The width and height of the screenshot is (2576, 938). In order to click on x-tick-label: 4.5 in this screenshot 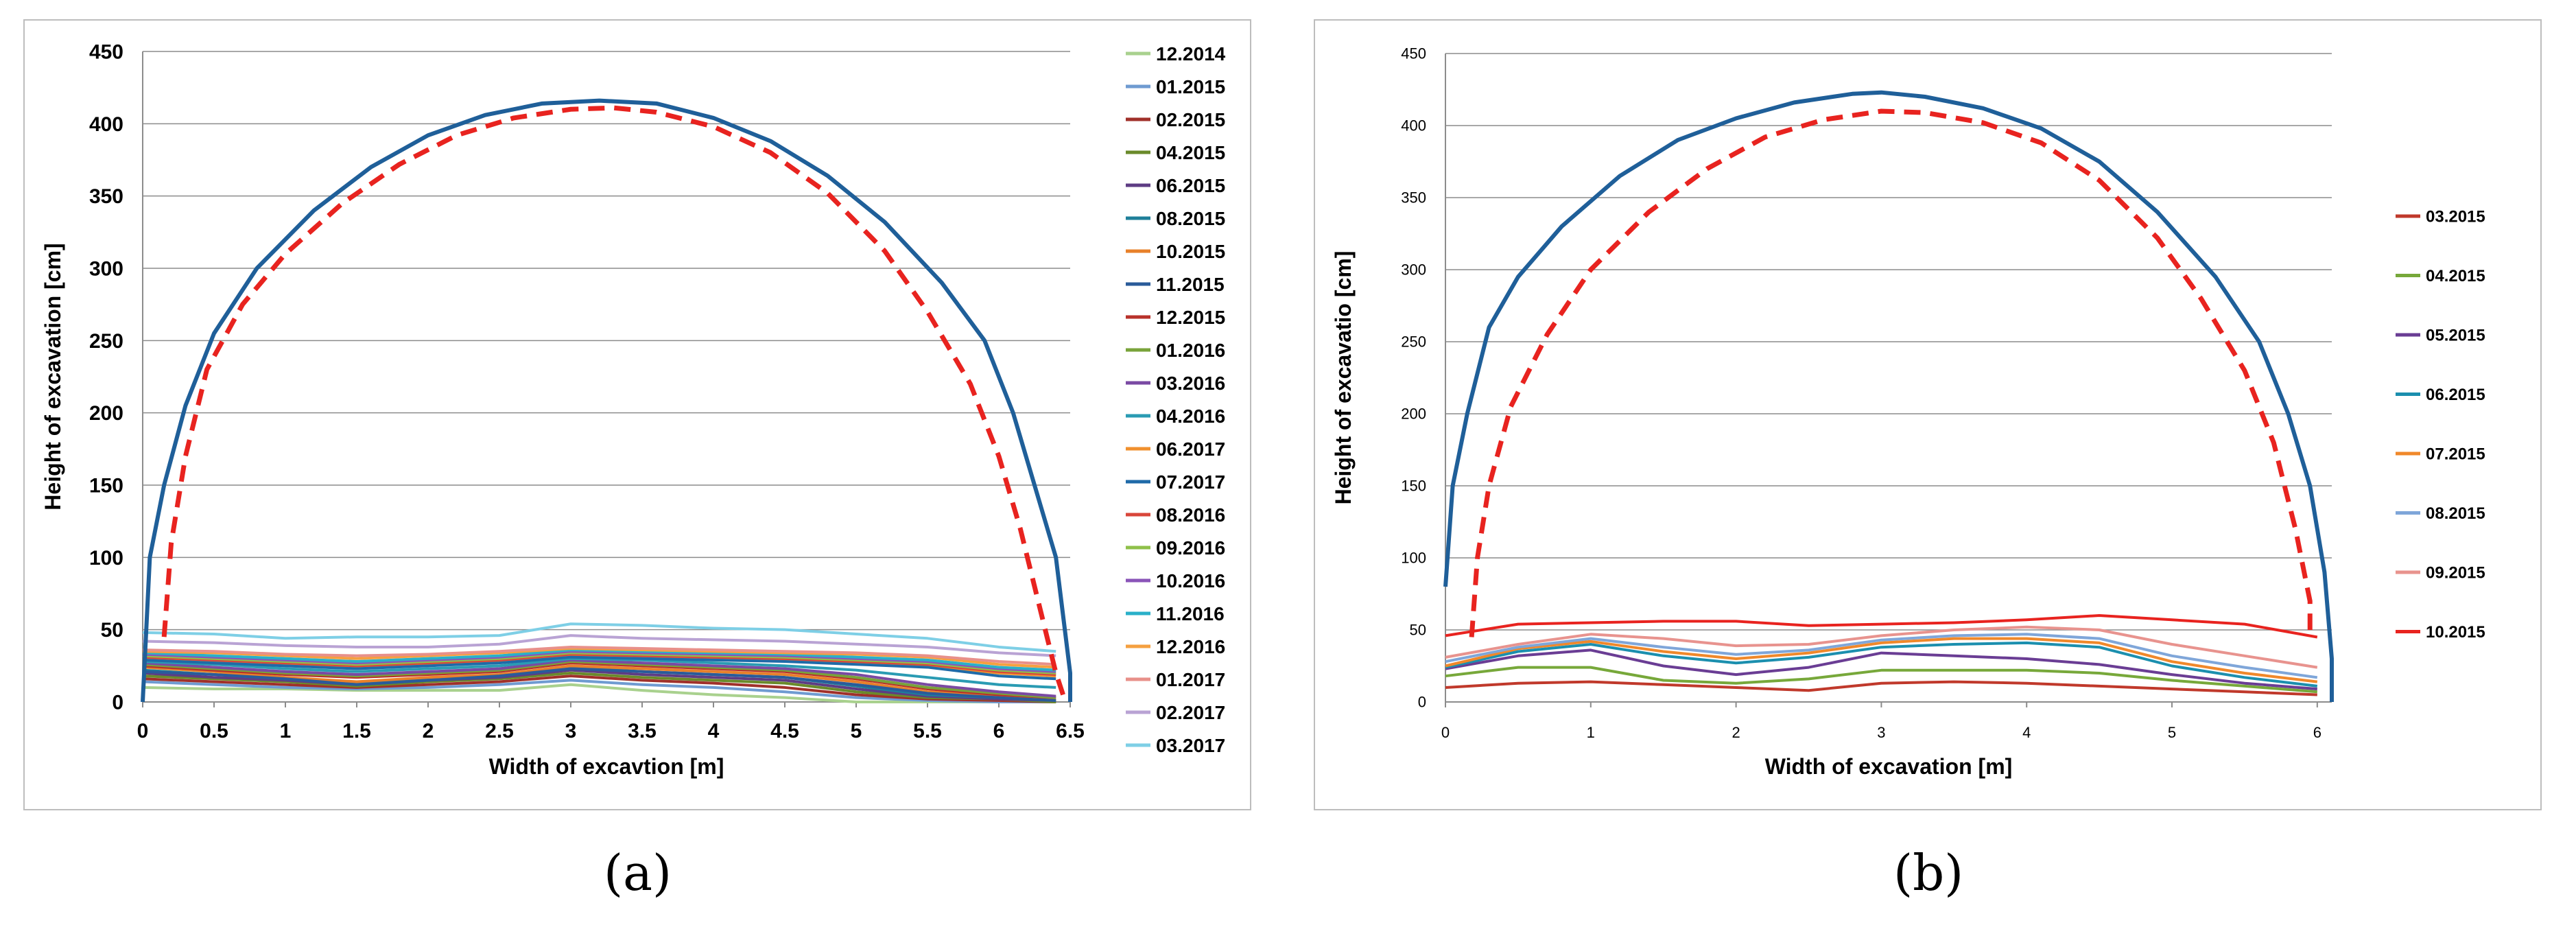, I will do `click(784, 731)`.